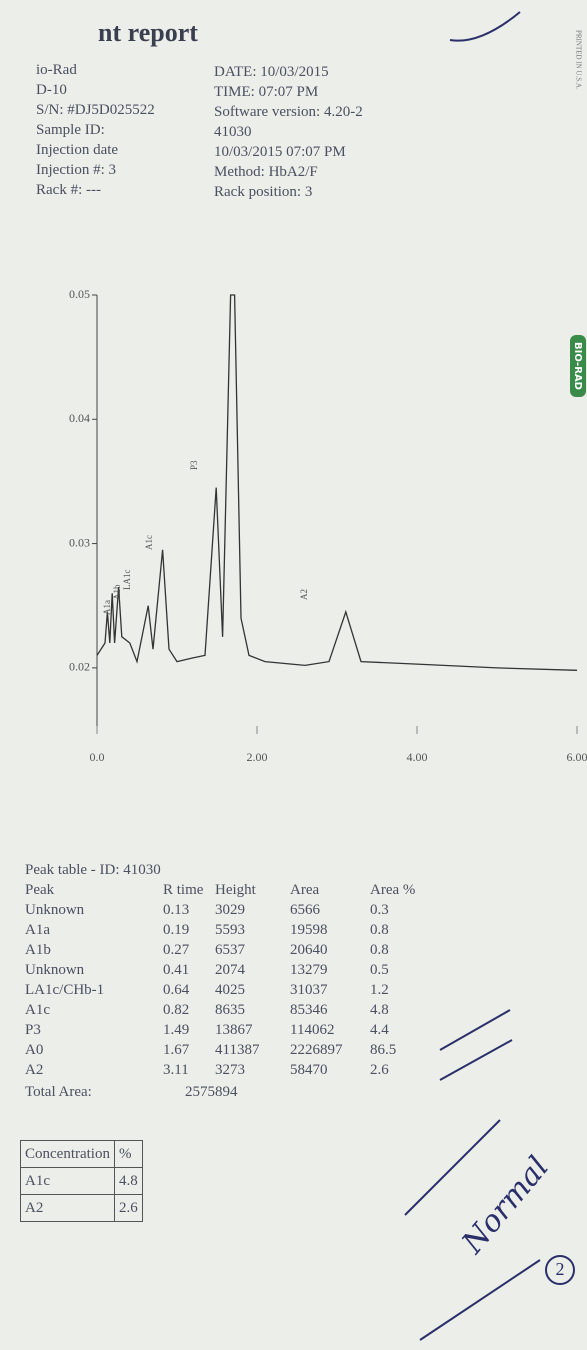 The image size is (587, 1350). Describe the element at coordinates (176, 950) in the screenshot. I see `table-cell: 0.27` at that location.